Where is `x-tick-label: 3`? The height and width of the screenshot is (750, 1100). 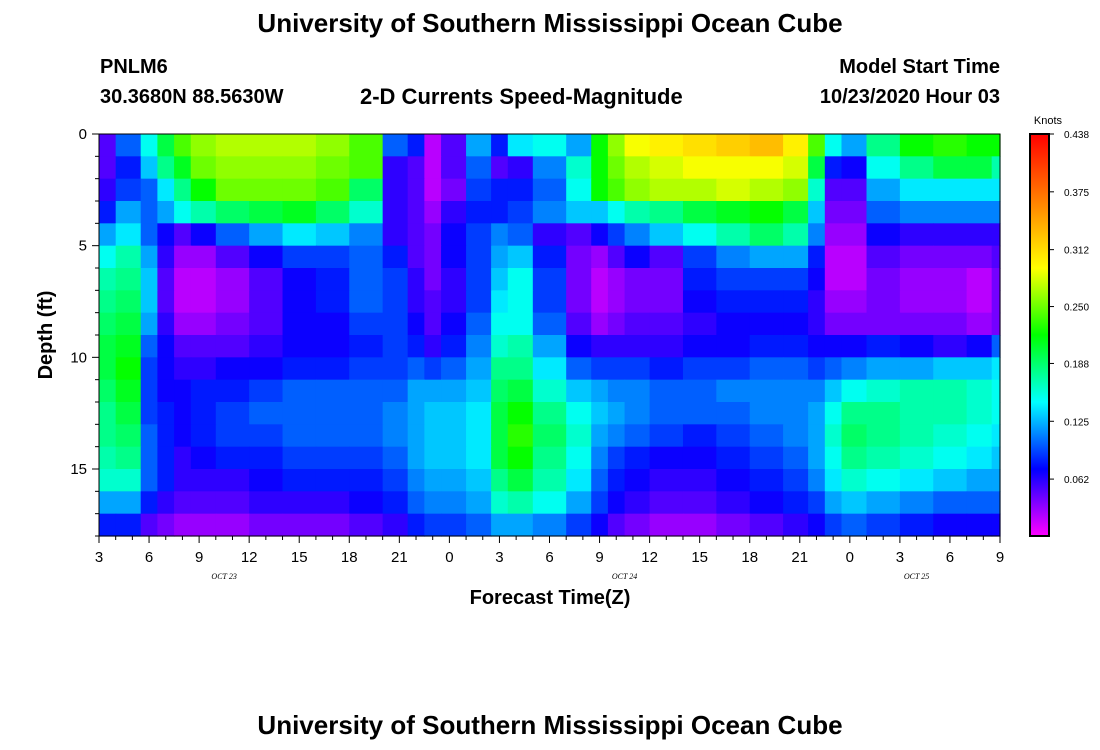 x-tick-label: 3 is located at coordinates (499, 557).